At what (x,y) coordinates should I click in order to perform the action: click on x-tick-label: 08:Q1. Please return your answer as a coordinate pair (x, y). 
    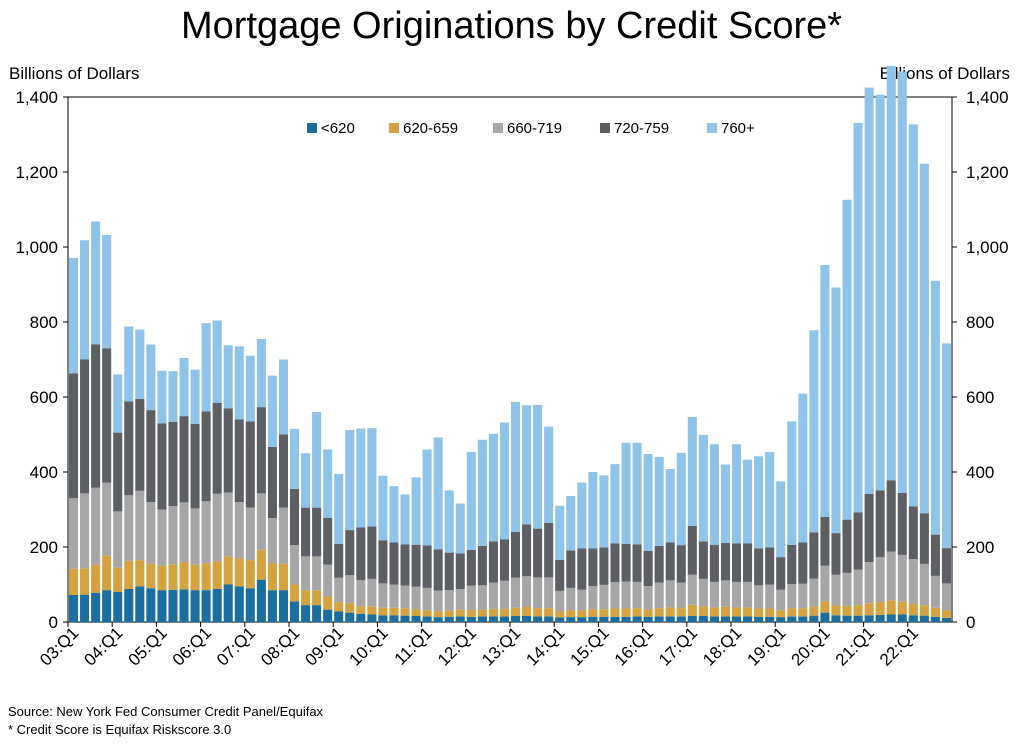
    Looking at the image, I should click on (280, 646).